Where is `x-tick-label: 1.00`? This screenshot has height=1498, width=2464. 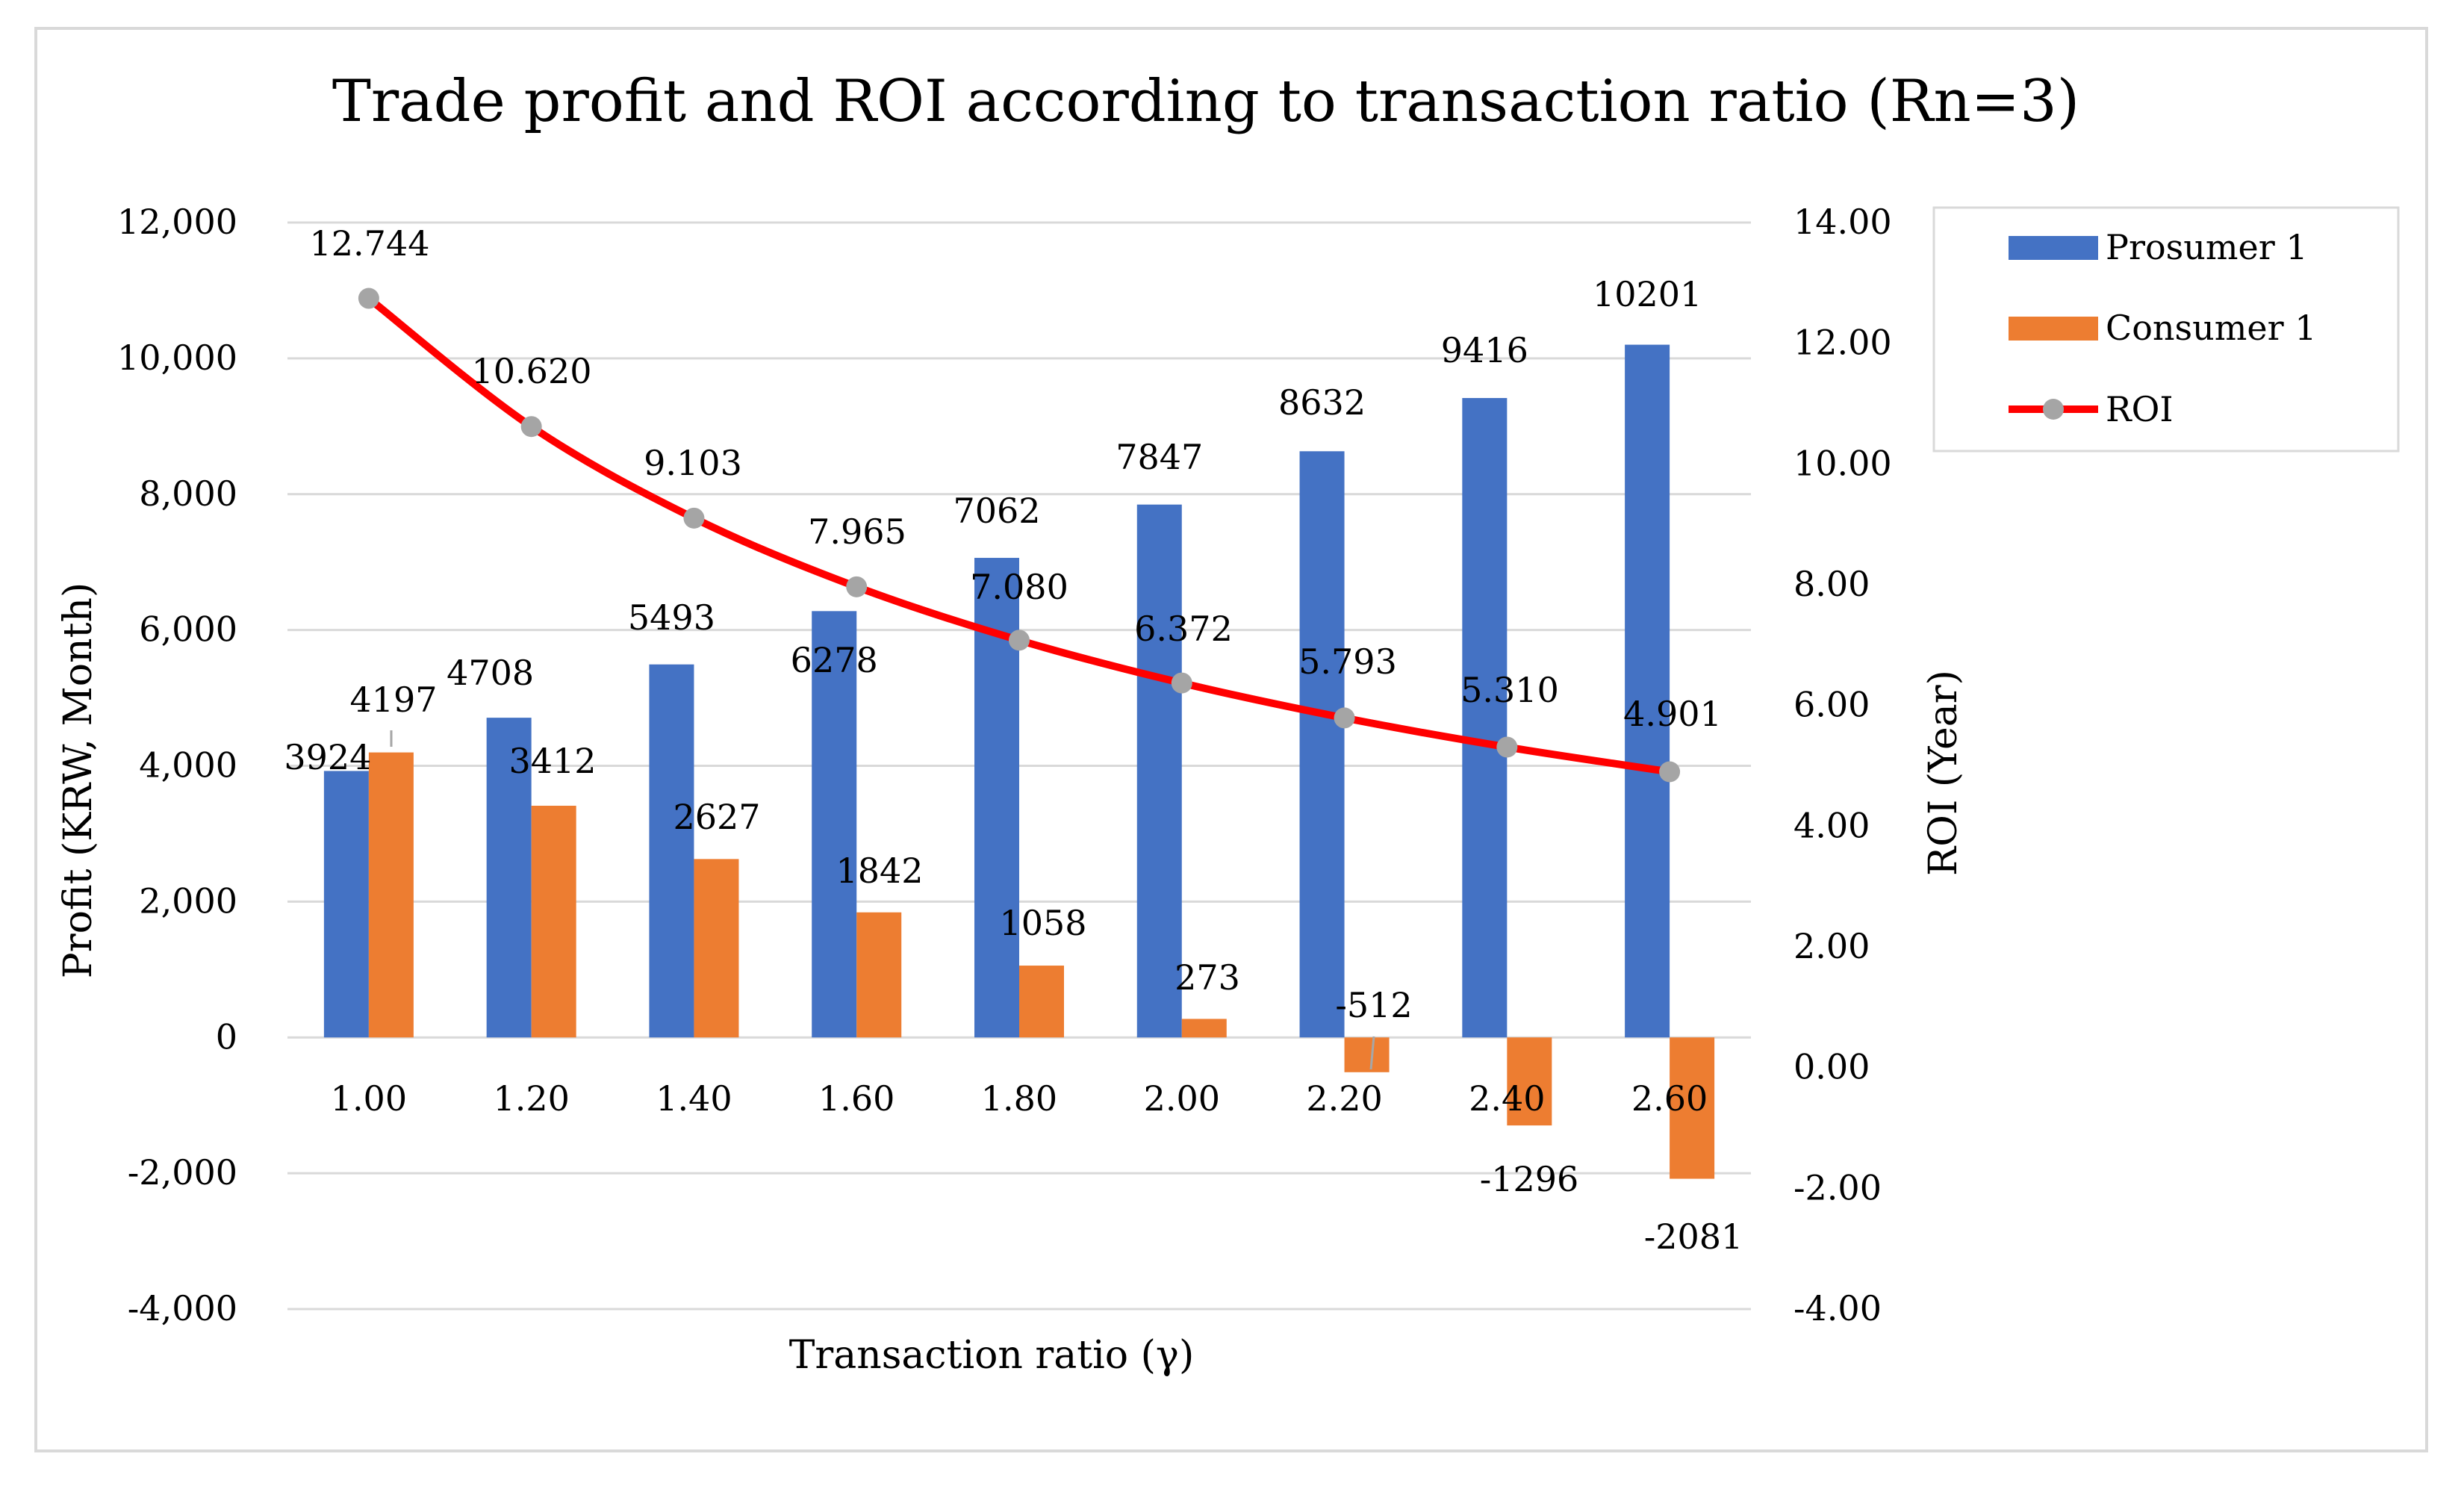
x-tick-label: 1.00 is located at coordinates (369, 1098).